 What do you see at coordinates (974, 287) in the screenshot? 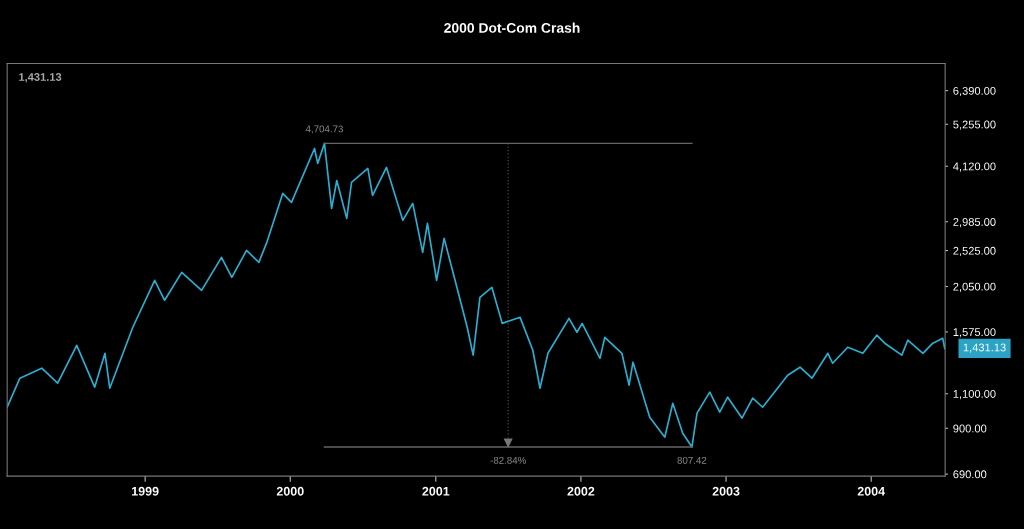
I see `y-tick-label: 2,050.00` at bounding box center [974, 287].